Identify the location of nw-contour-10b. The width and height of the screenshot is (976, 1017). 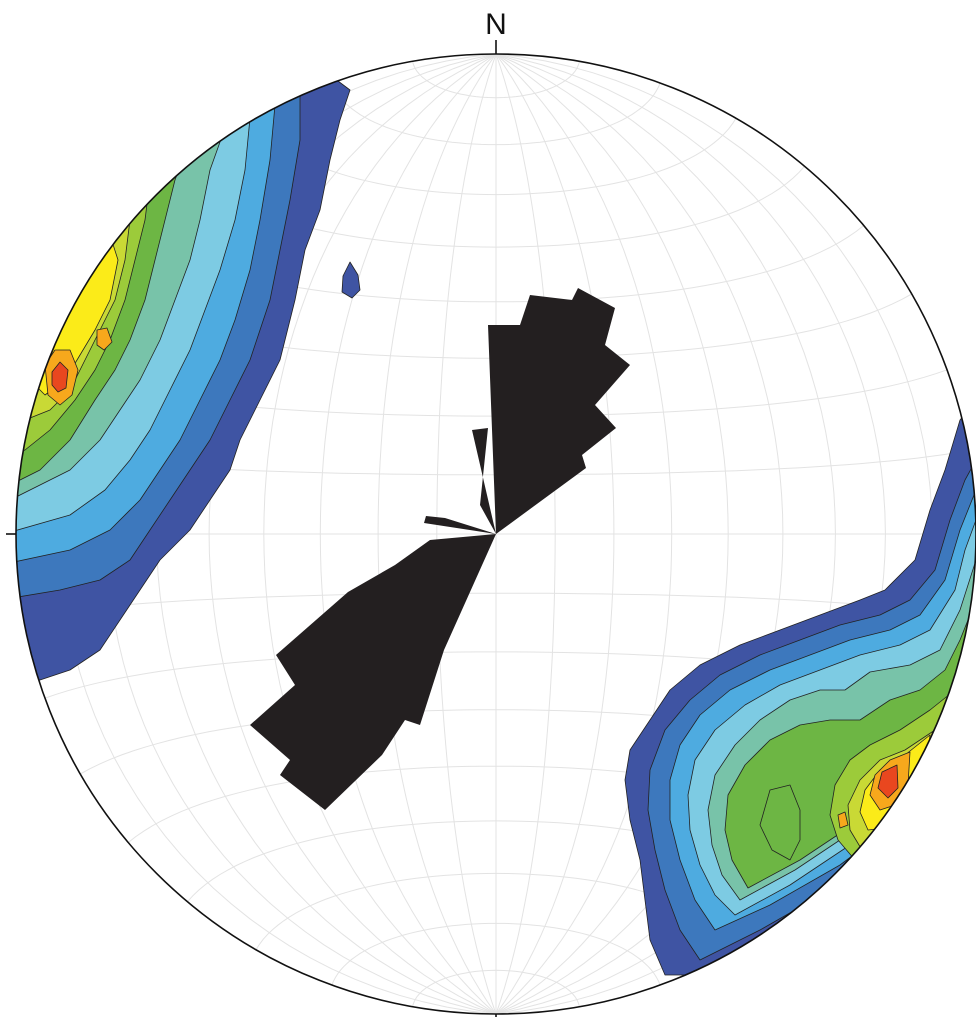
(104, 339).